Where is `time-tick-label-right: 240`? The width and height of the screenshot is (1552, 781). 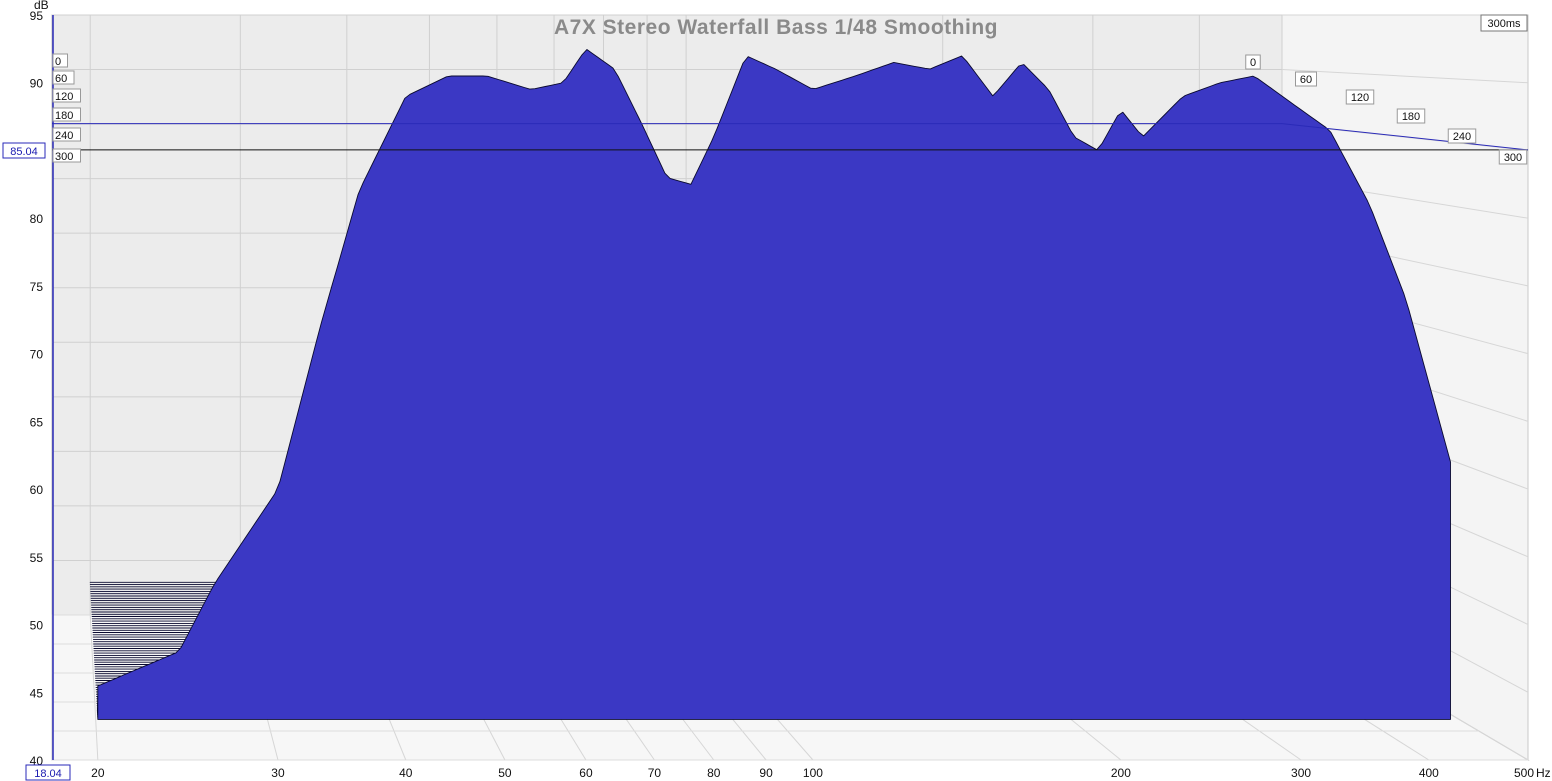 time-tick-label-right: 240 is located at coordinates (1462, 137).